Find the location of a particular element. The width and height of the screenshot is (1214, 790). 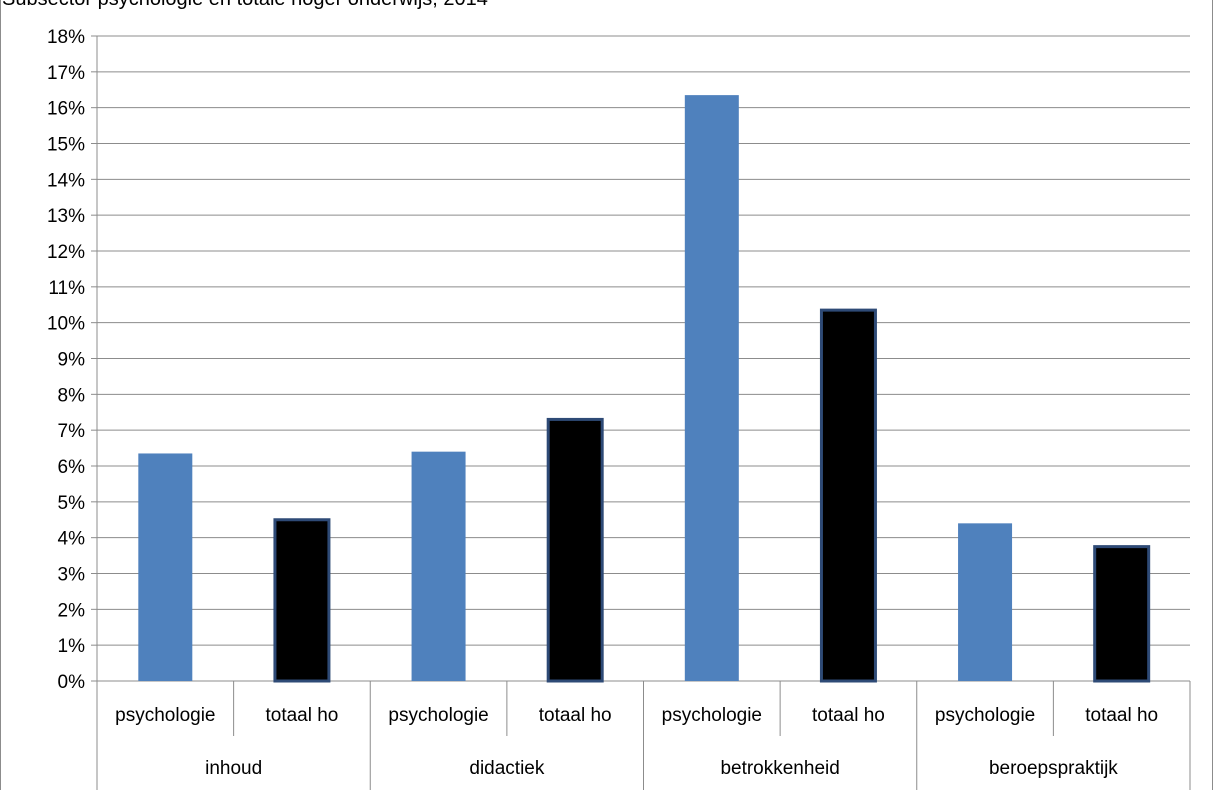

bar-inhoud-totaal-ho is located at coordinates (302, 600).